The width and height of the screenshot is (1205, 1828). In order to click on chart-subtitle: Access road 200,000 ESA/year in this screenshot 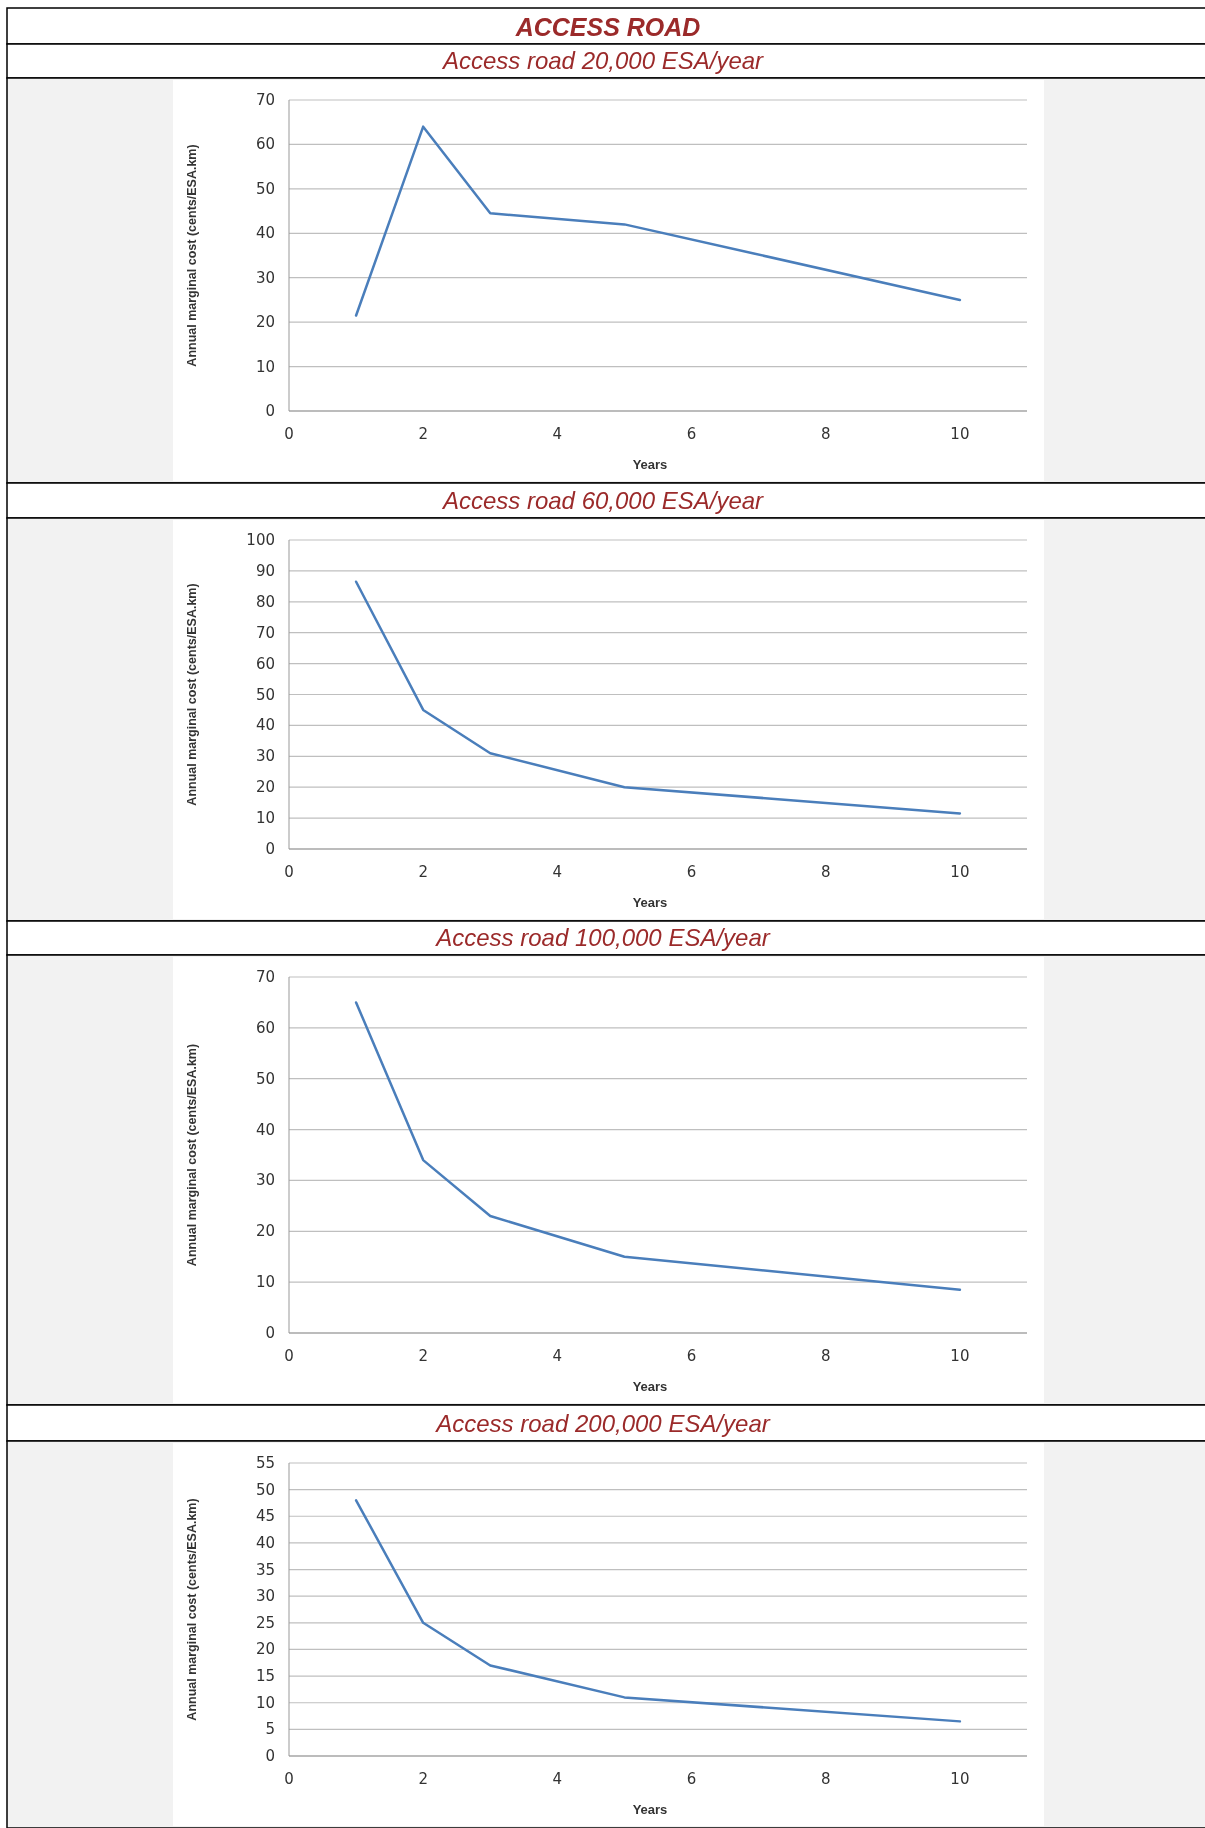, I will do `click(602, 1423)`.